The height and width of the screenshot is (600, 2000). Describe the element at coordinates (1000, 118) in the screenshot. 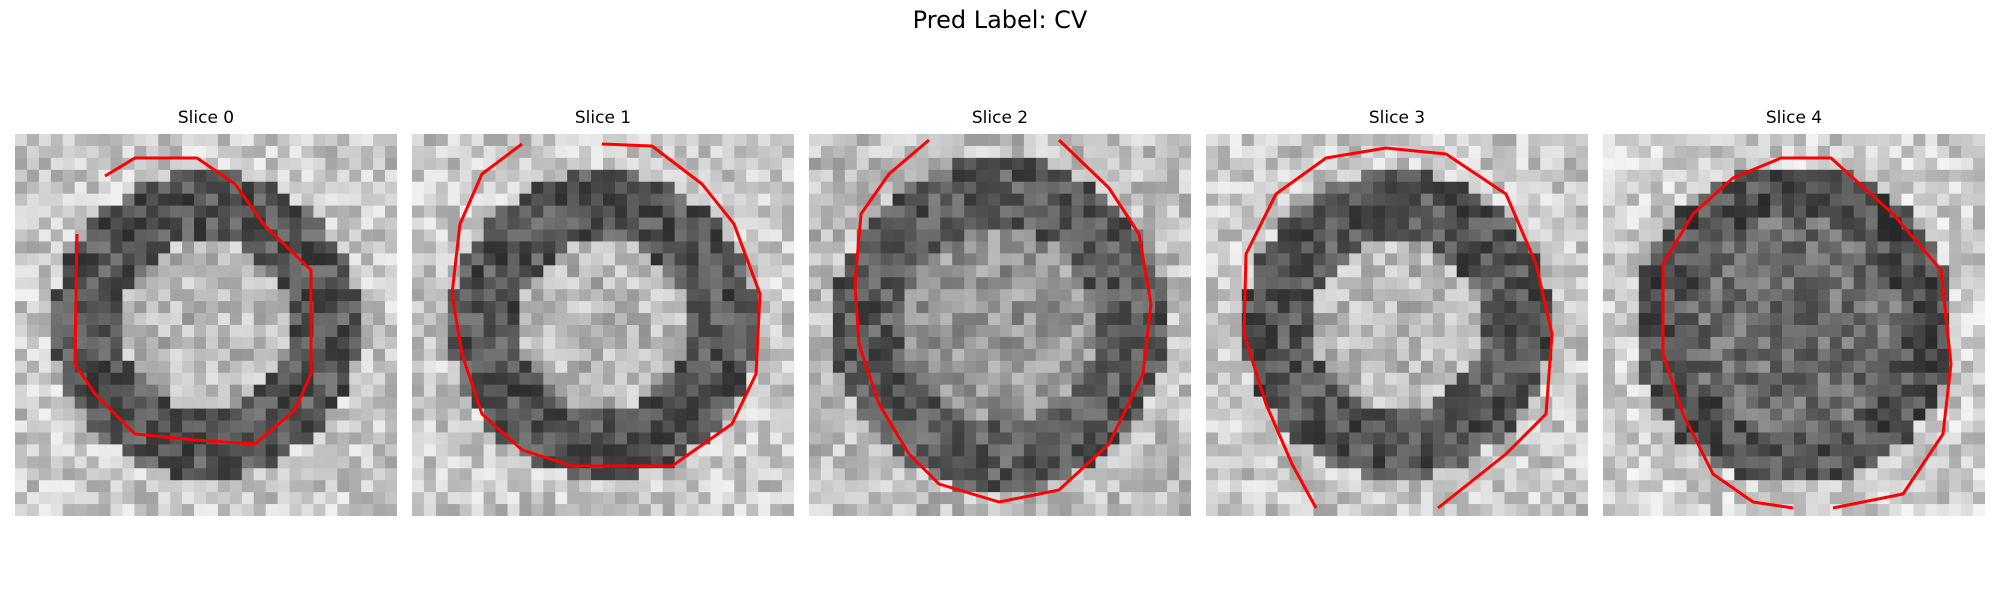

I see `slice-title: Slice 2` at that location.